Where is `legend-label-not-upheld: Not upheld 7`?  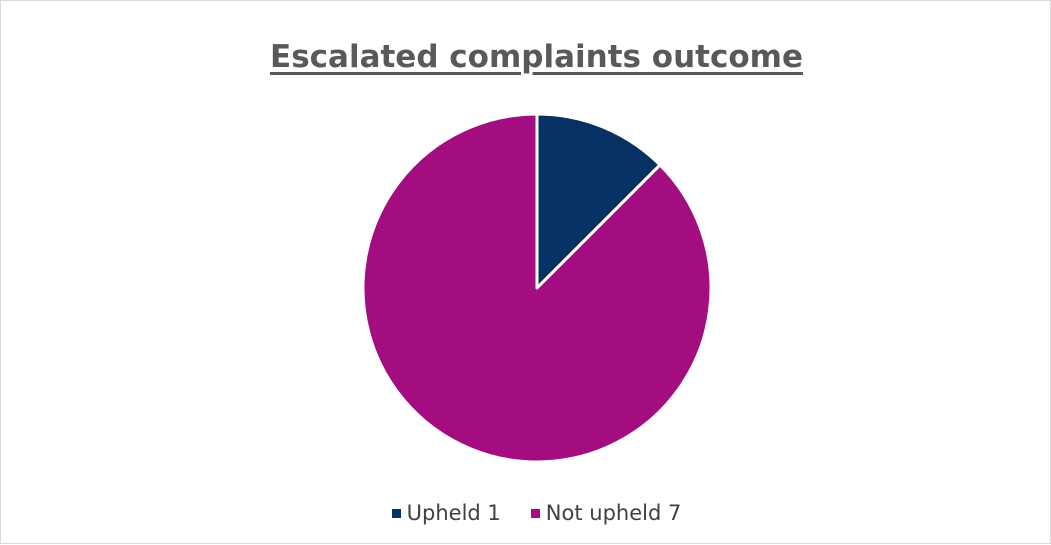
legend-label-not-upheld: Not upheld 7 is located at coordinates (613, 513).